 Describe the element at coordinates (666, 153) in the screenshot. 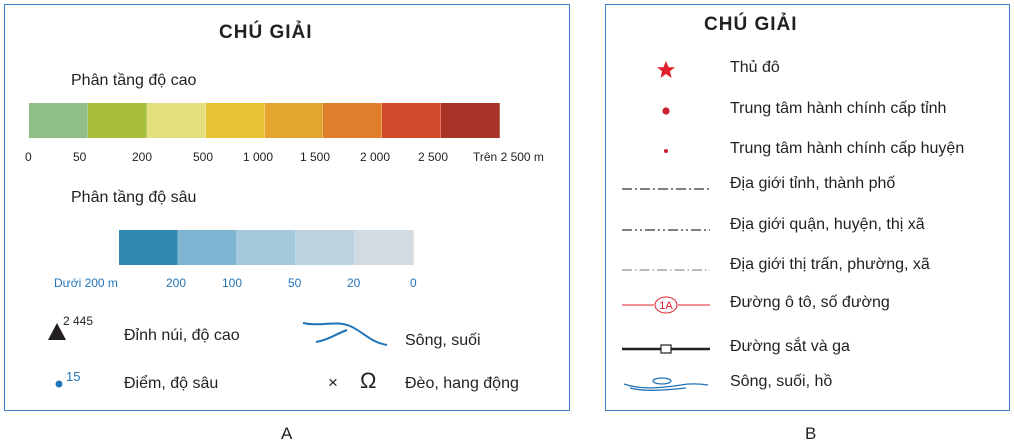

I see `dot-small-icon` at that location.